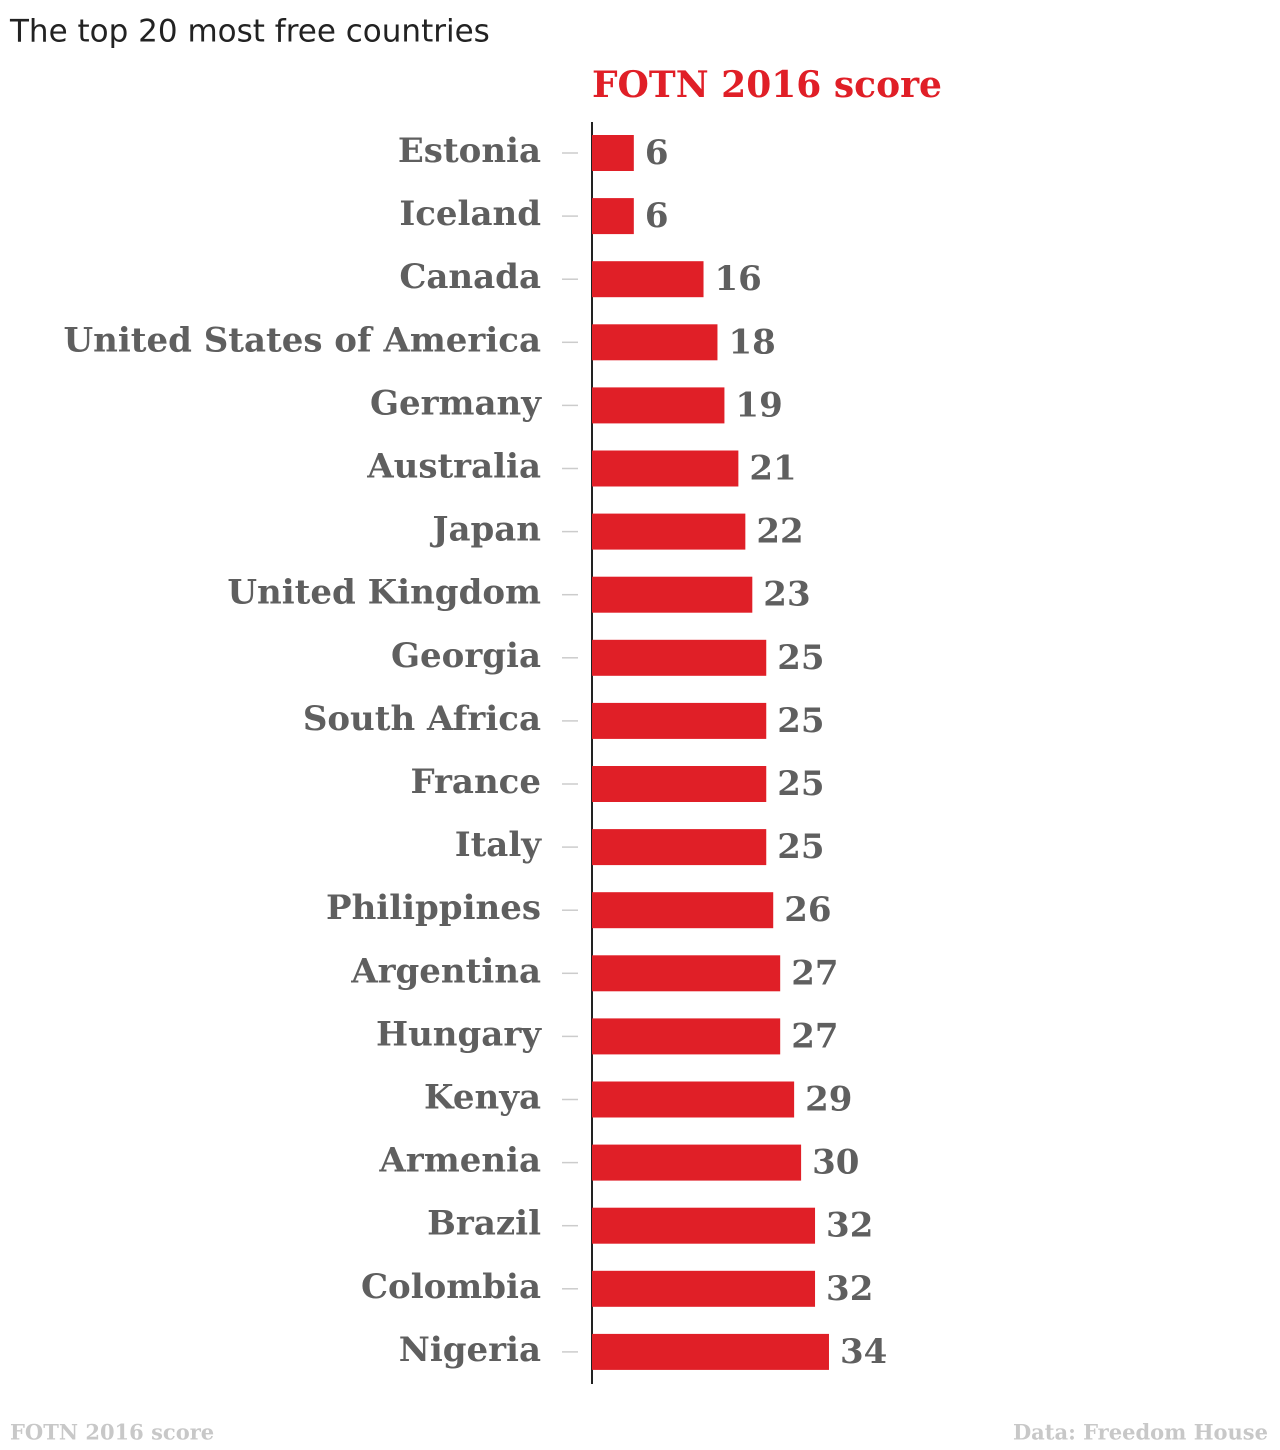  Describe the element at coordinates (469, 151) in the screenshot. I see `category-label: Estonia` at that location.